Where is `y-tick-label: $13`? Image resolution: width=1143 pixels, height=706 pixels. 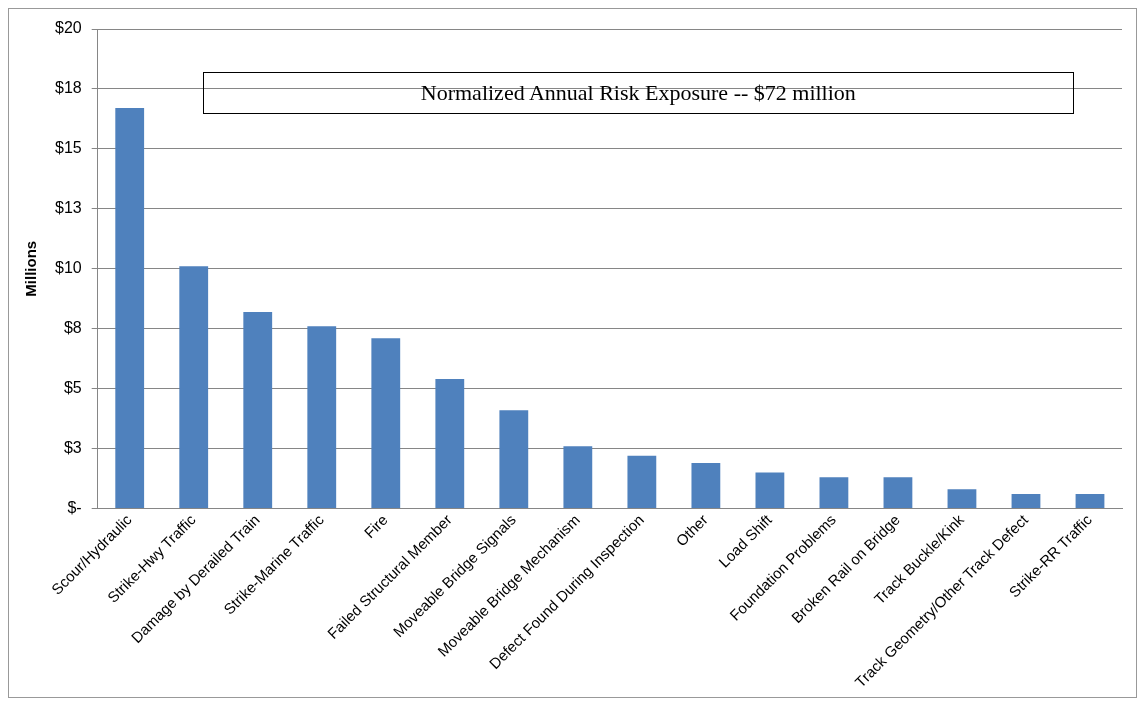 y-tick-label: $13 is located at coordinates (68, 208).